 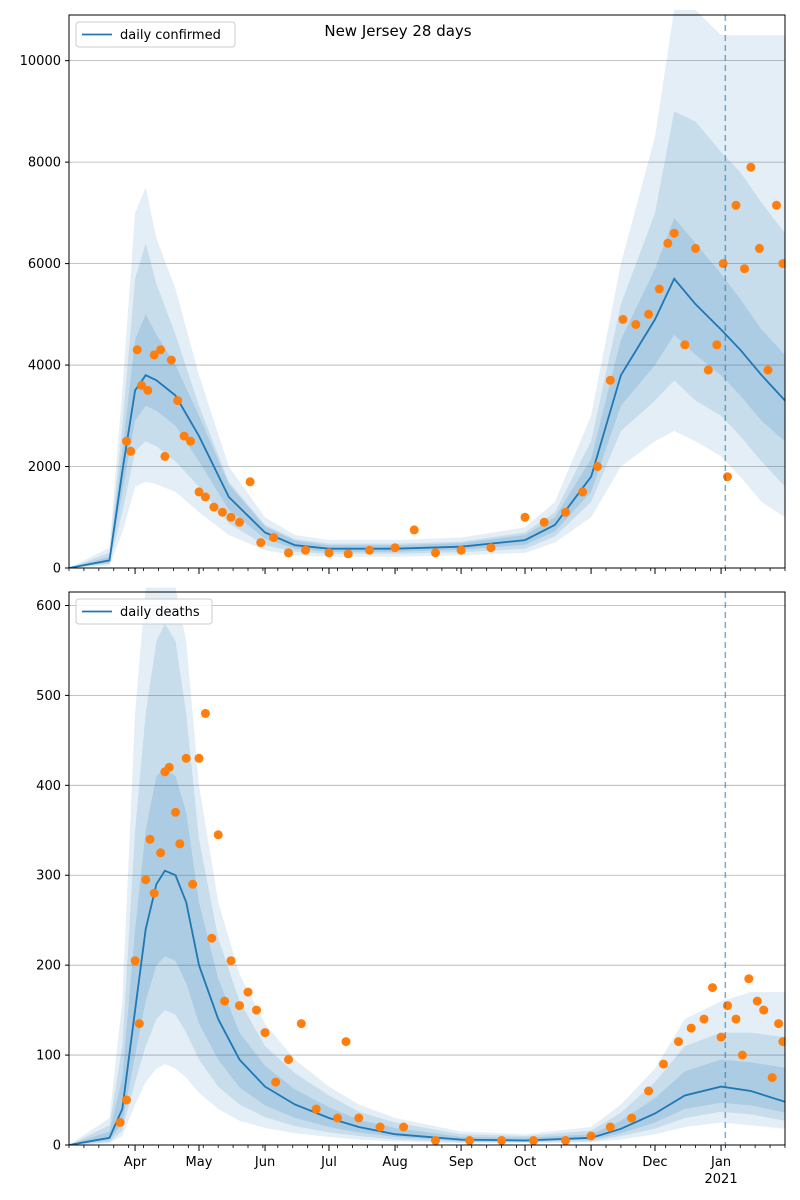 I want to click on x-tick-label: Apr, so click(x=135, y=1162).